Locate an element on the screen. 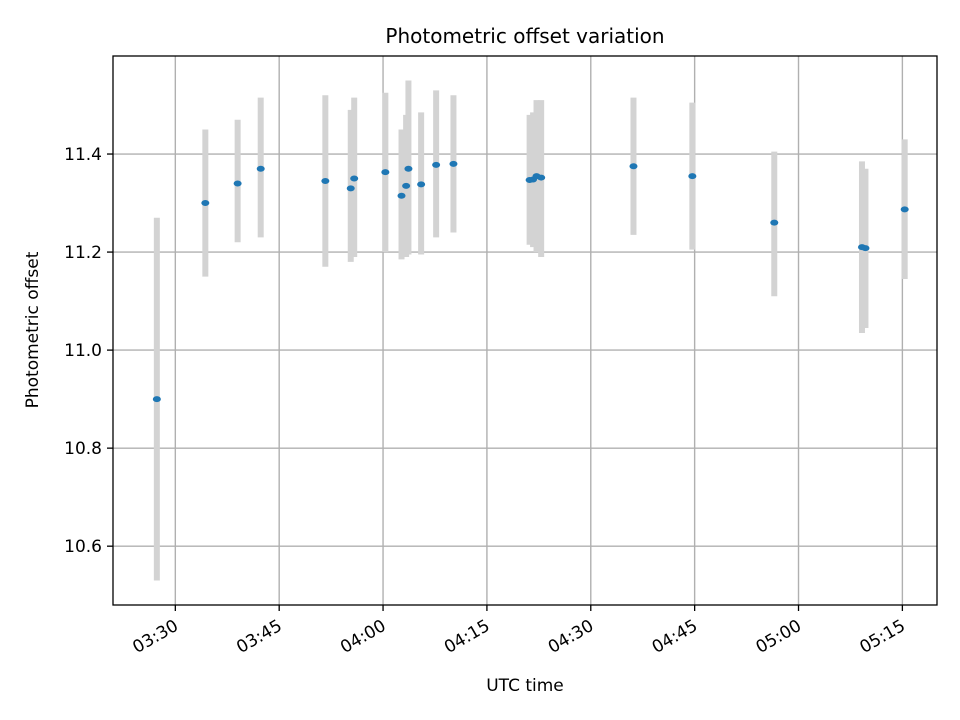 The height and width of the screenshot is (720, 960). y-tick-label: 11.2 is located at coordinates (83, 253).